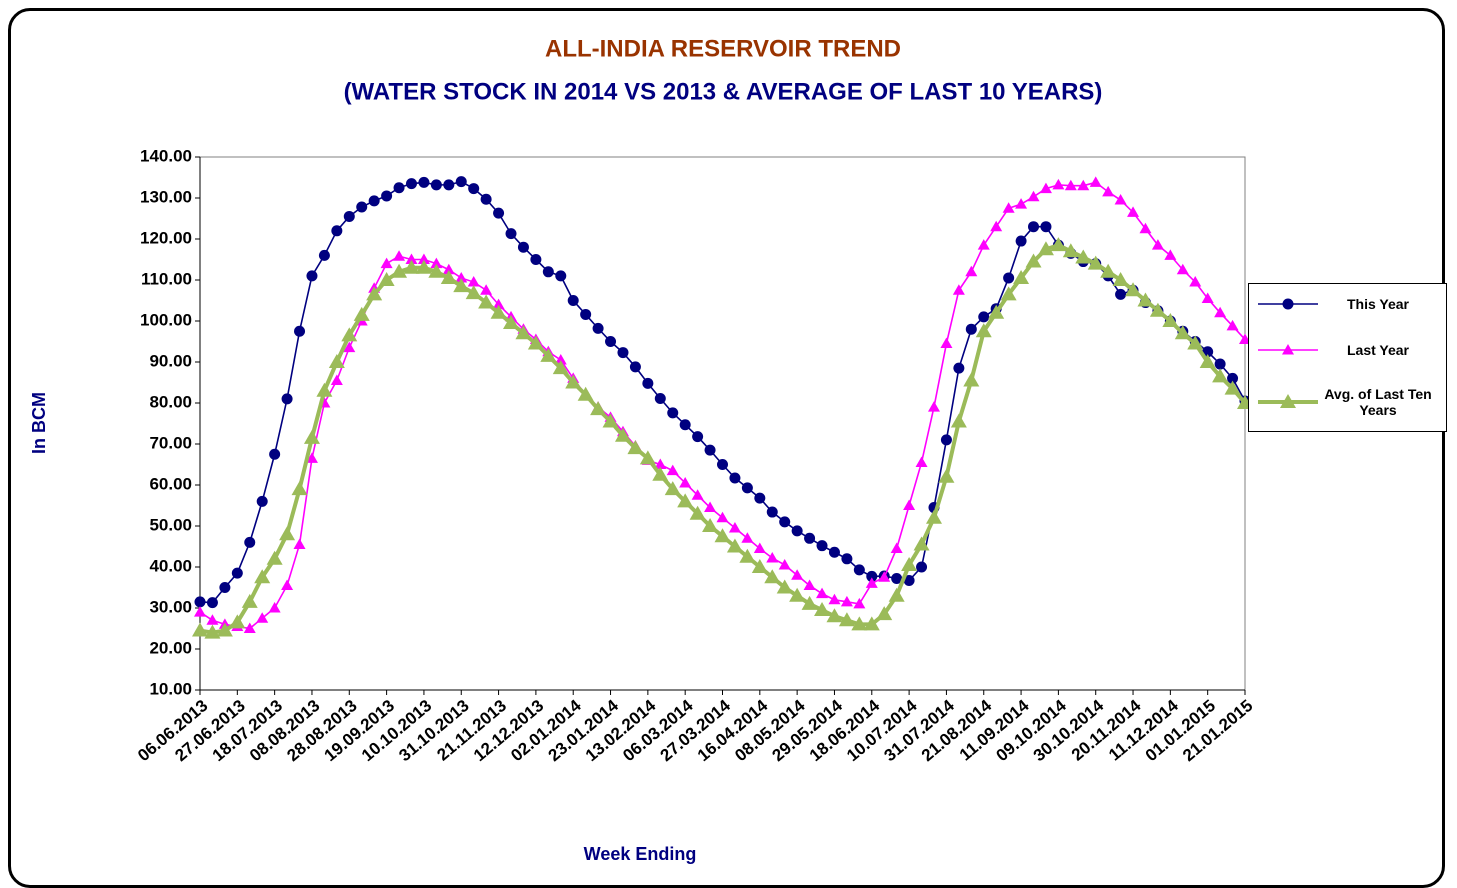 This screenshot has width=1457, height=888. Describe the element at coordinates (1343, 350) in the screenshot. I see `legend-entry: Last Year` at that location.